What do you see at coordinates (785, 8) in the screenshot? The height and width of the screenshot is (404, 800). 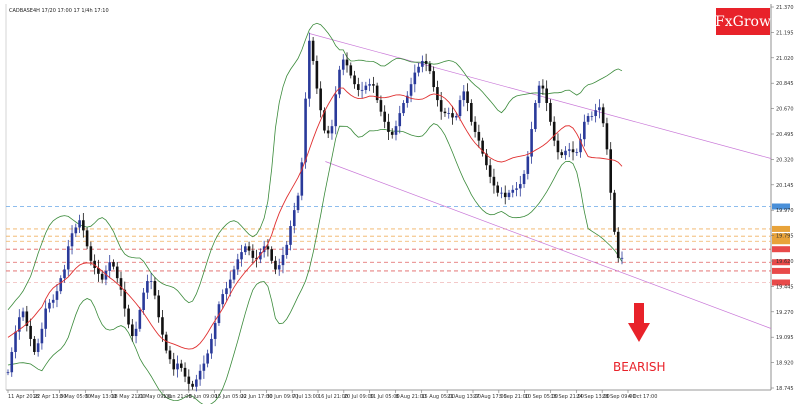 I see `price-tick-label: 21.370` at bounding box center [785, 8].